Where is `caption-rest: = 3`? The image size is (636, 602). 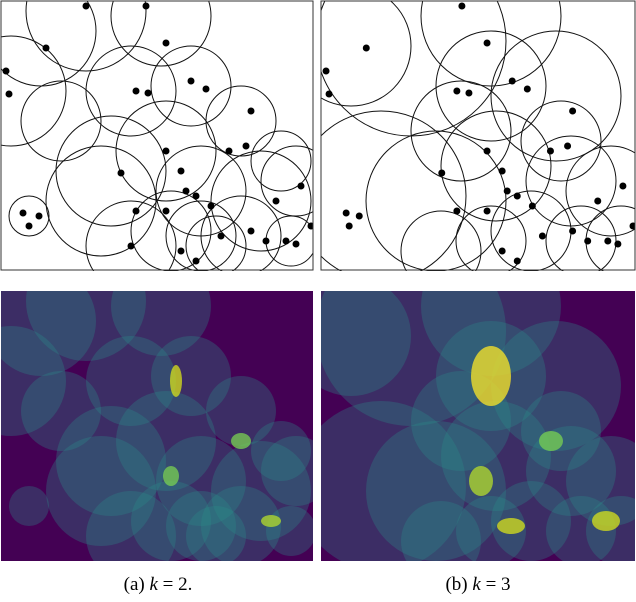
caption-rest: = 3 is located at coordinates (498, 584).